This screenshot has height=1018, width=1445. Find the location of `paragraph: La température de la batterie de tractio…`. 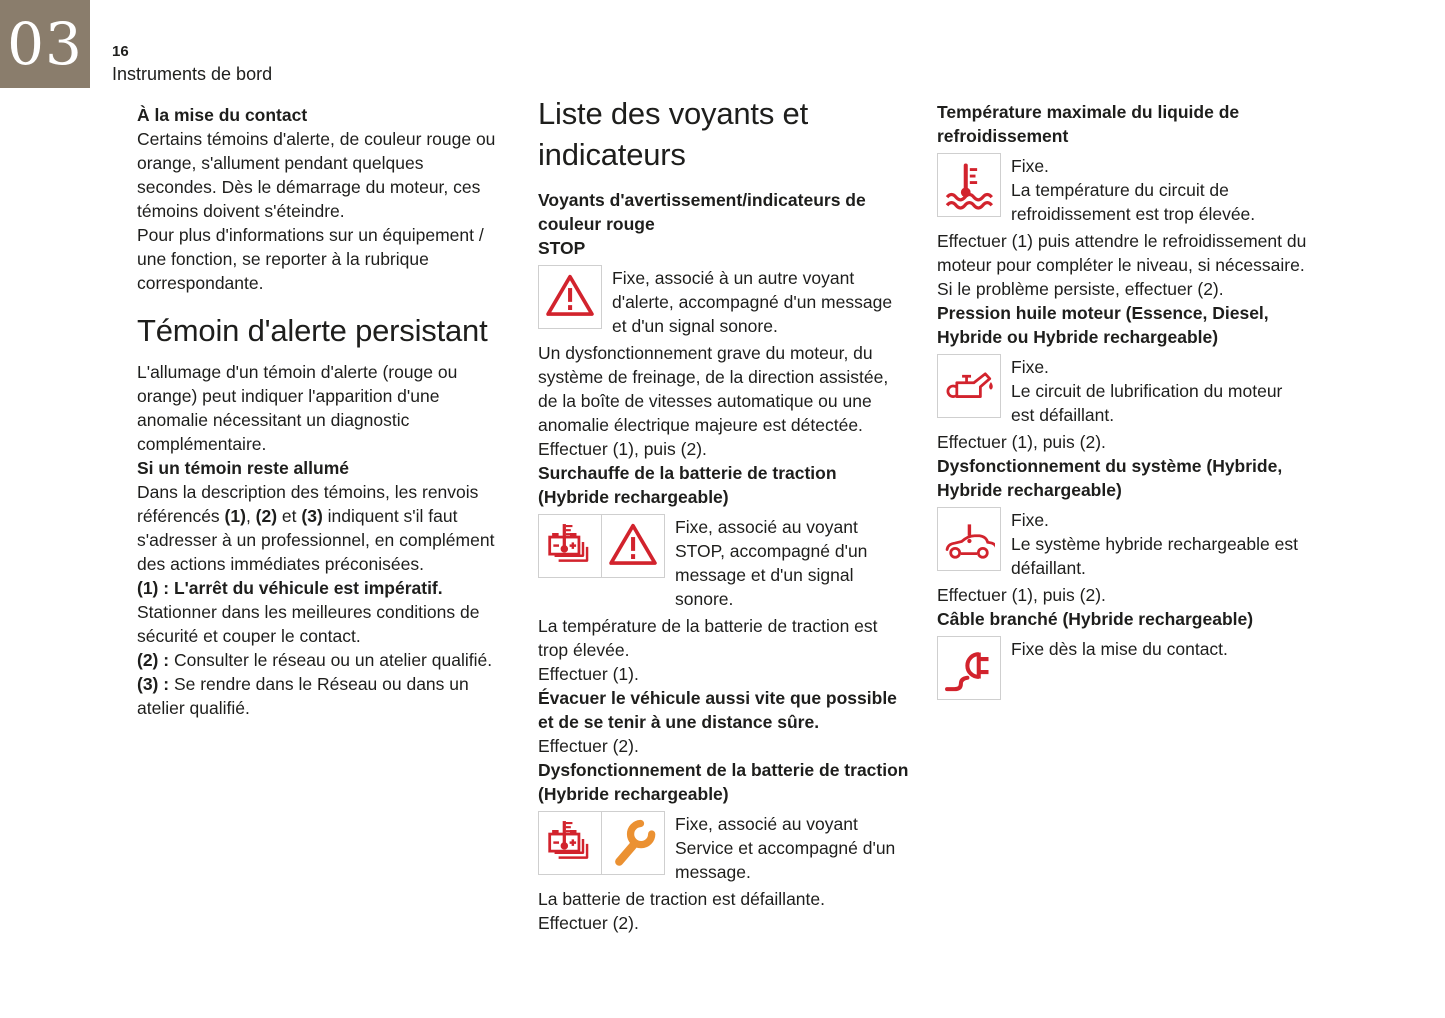

paragraph: La température de la batterie de tractio… is located at coordinates (708, 638).